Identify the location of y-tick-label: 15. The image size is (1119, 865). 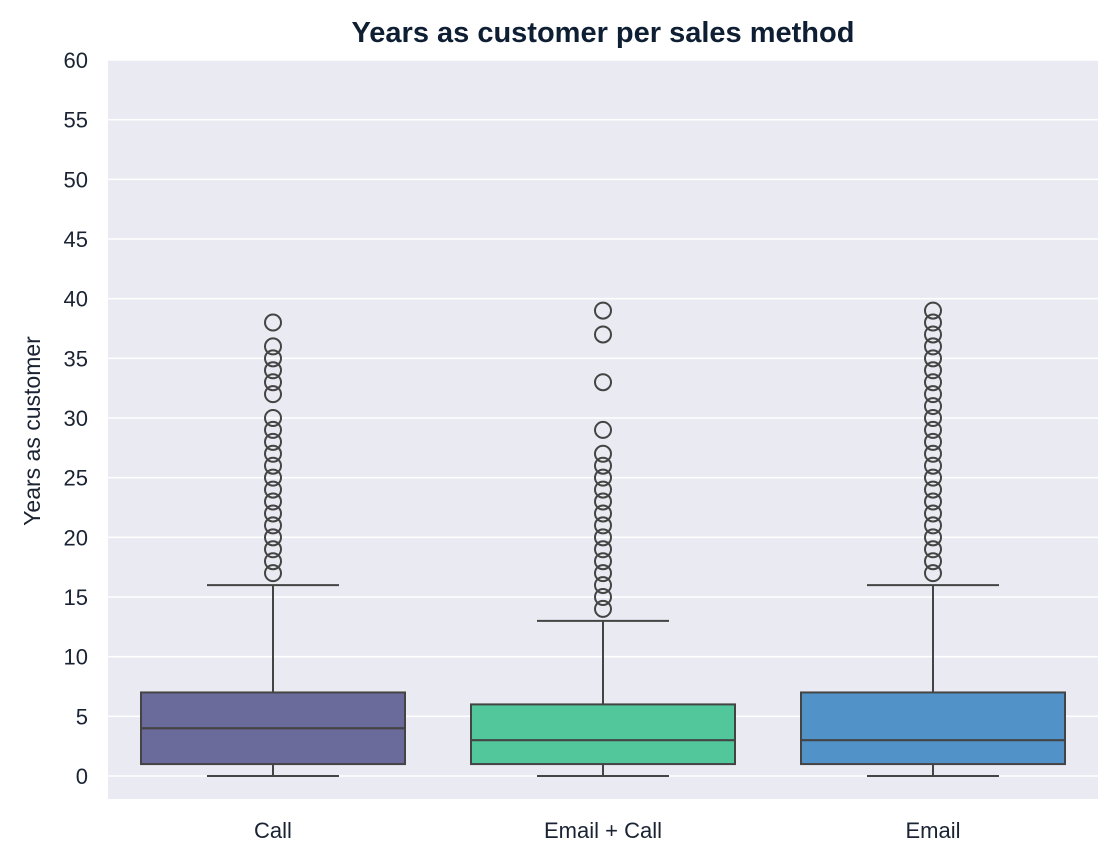
(76, 597).